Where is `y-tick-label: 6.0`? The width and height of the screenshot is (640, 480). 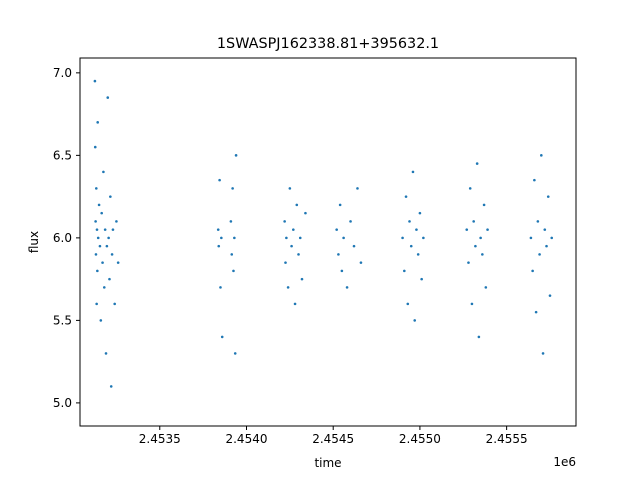 y-tick-label: 6.0 is located at coordinates (62, 238).